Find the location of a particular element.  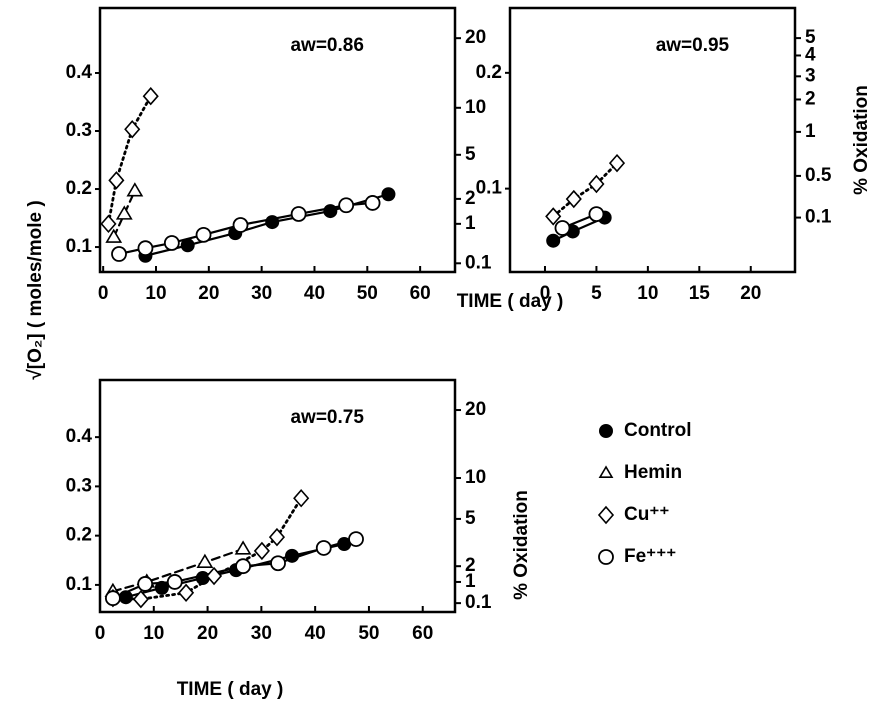

x-tick-label: 15 is located at coordinates (700, 293).